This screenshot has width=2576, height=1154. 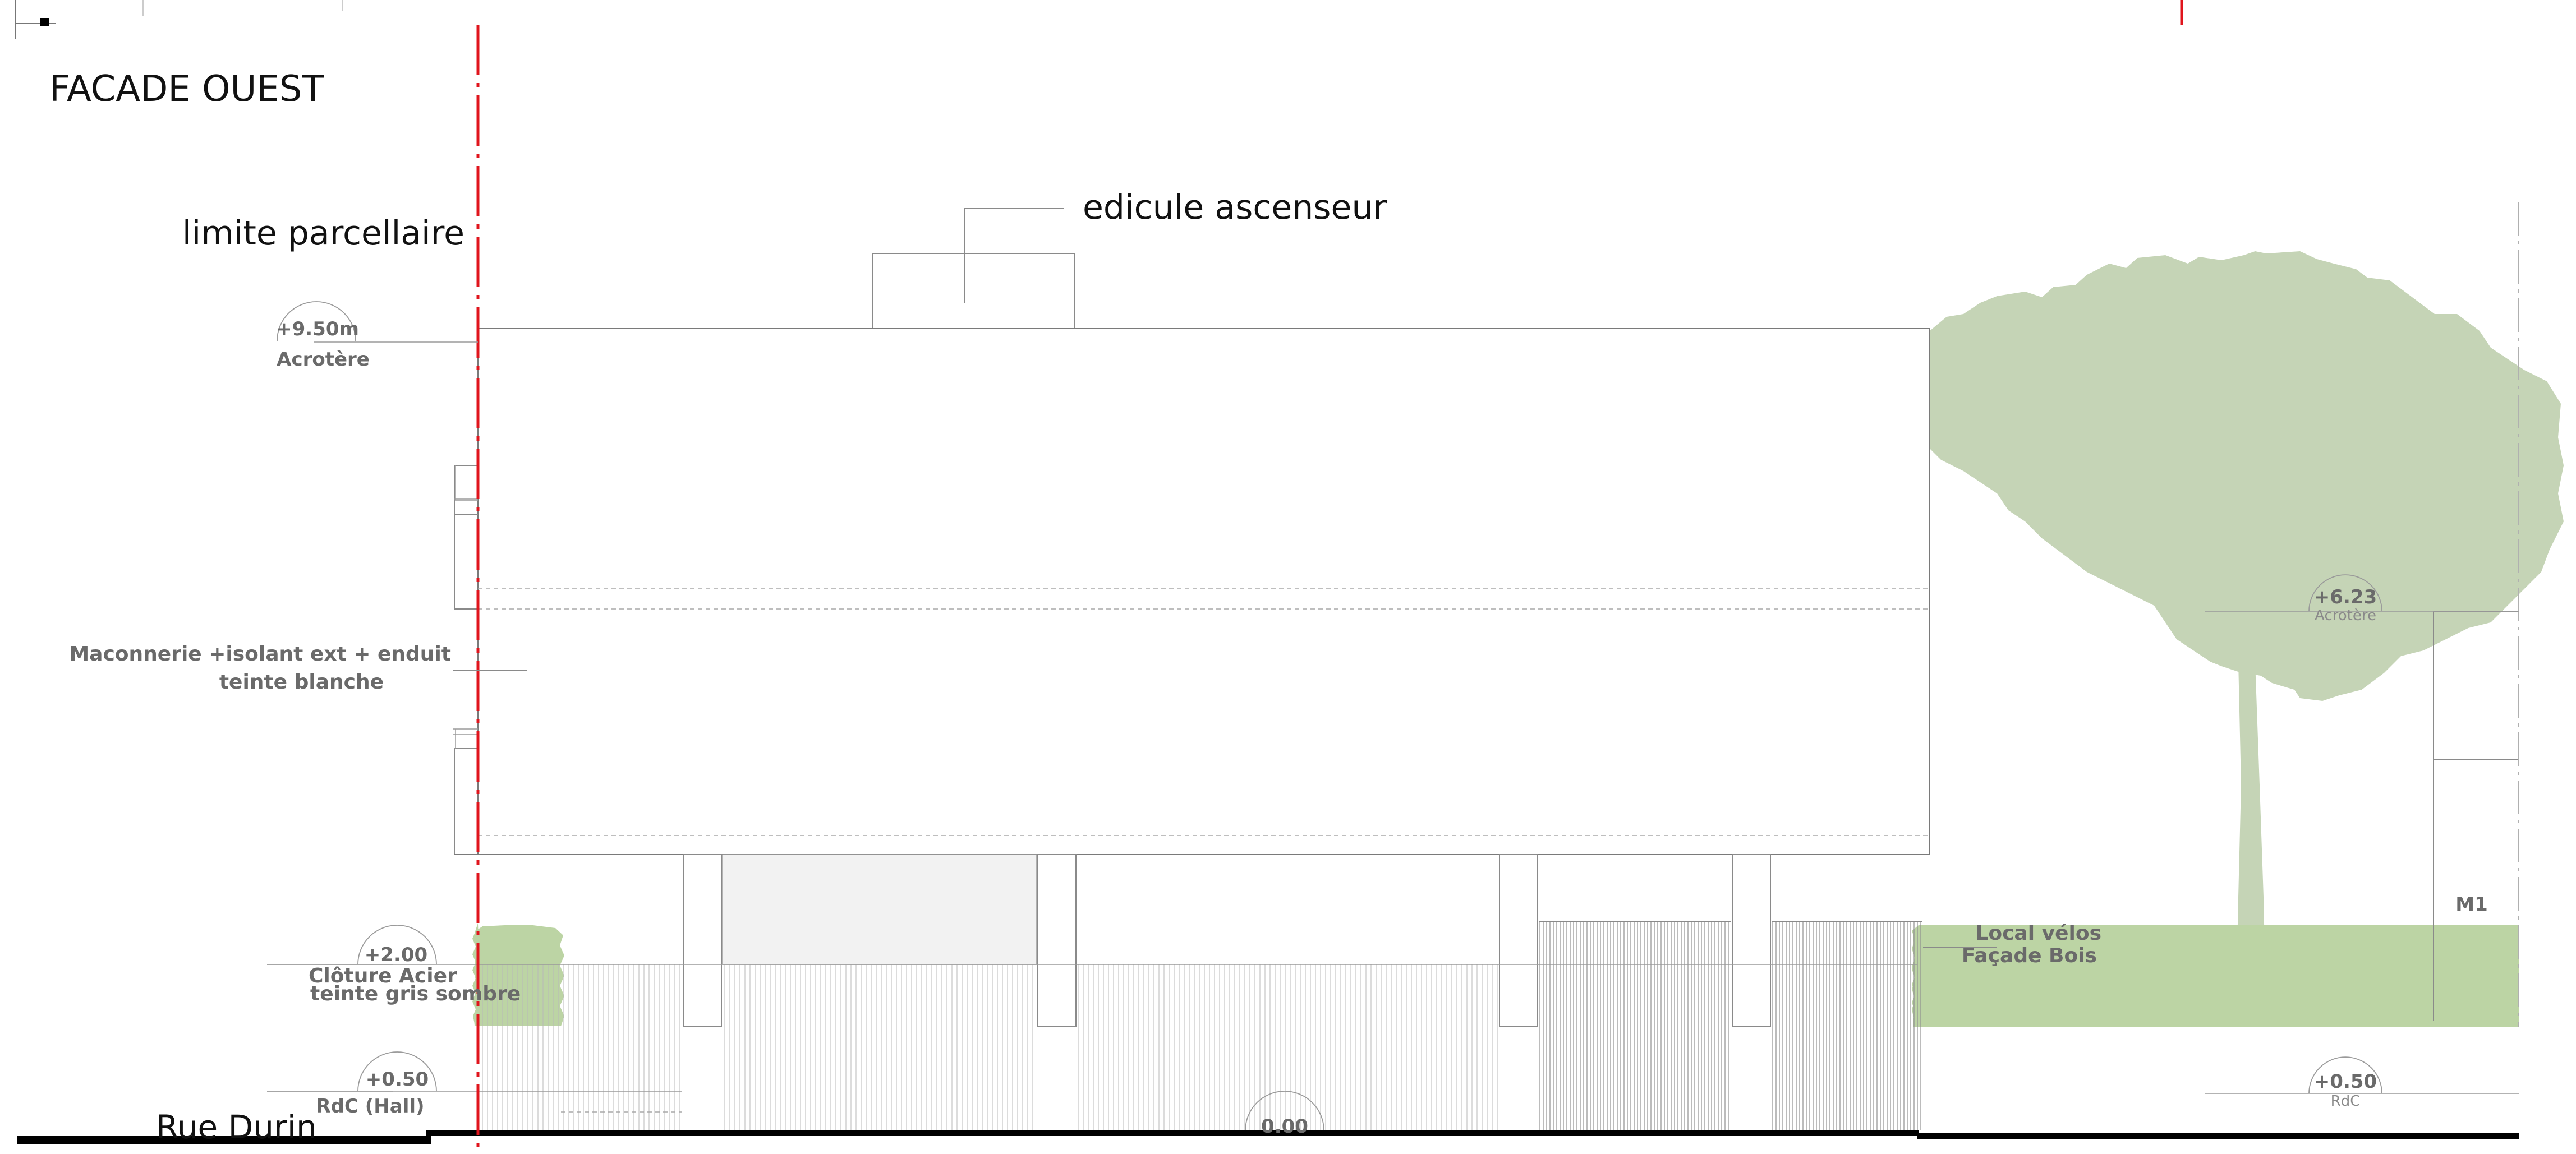 What do you see at coordinates (1227, 941) in the screenshot?
I see `ground-floor-columns` at bounding box center [1227, 941].